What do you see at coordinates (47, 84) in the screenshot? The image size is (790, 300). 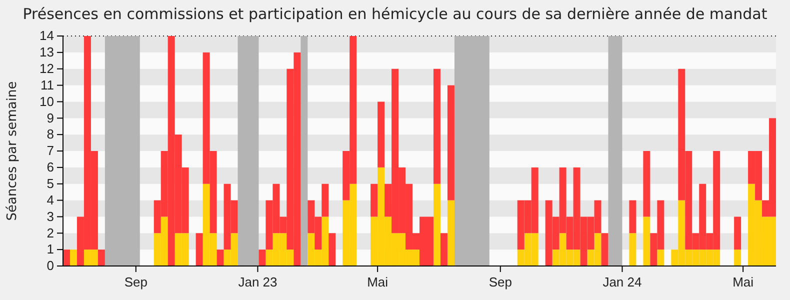 I see `y-tick-label: 11` at bounding box center [47, 84].